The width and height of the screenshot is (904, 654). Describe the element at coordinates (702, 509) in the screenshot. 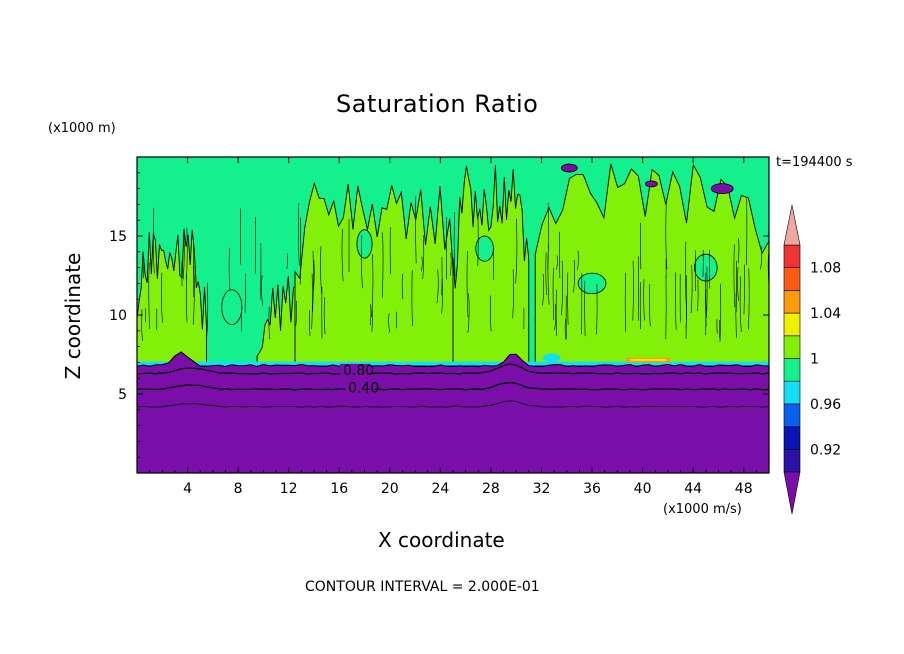

I see `x-axis-unit: (x1000 m/s)` at that location.